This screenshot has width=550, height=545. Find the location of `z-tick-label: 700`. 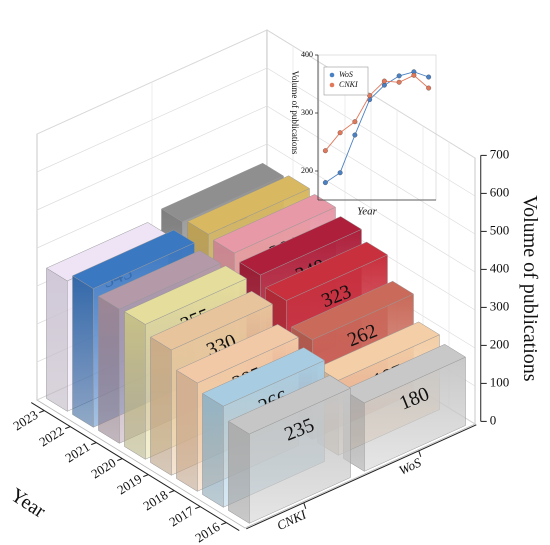

z-tick-label: 700 is located at coordinates (500, 153).